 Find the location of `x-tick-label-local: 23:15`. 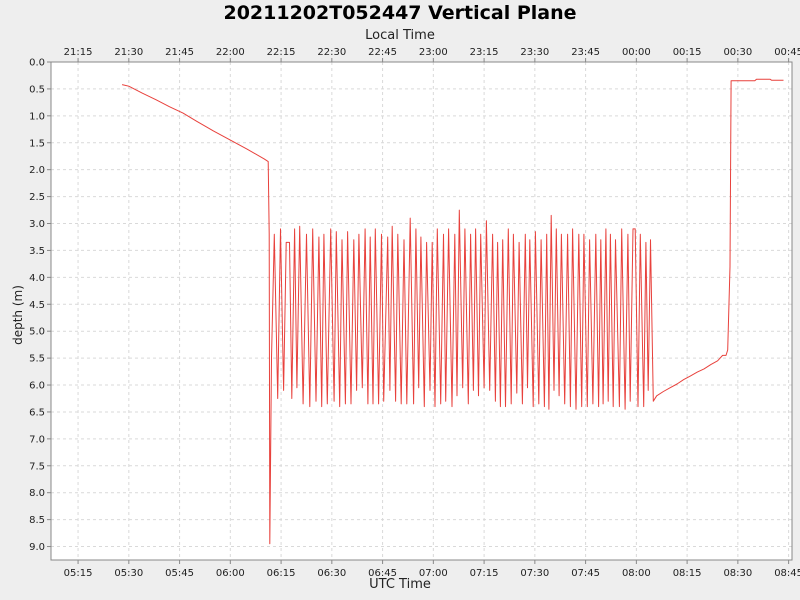

x-tick-label-local: 23:15 is located at coordinates (484, 52).